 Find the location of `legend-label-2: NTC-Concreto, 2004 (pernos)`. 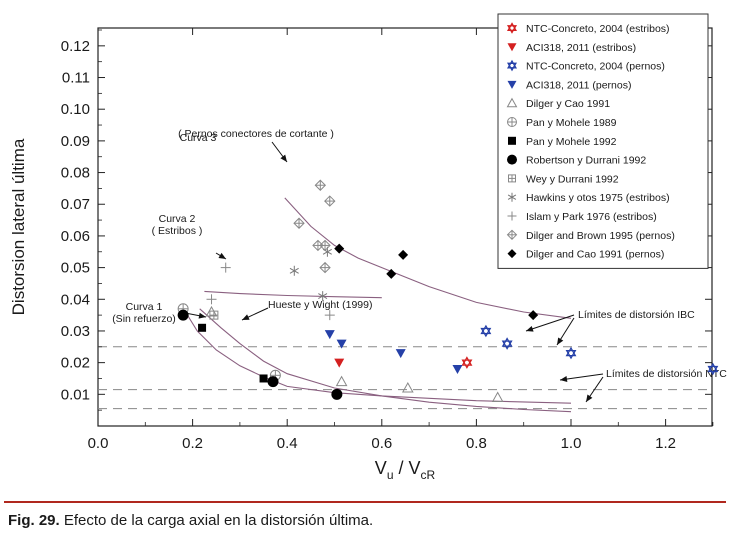

legend-label-2: NTC-Concreto, 2004 (pernos) is located at coordinates (595, 67).